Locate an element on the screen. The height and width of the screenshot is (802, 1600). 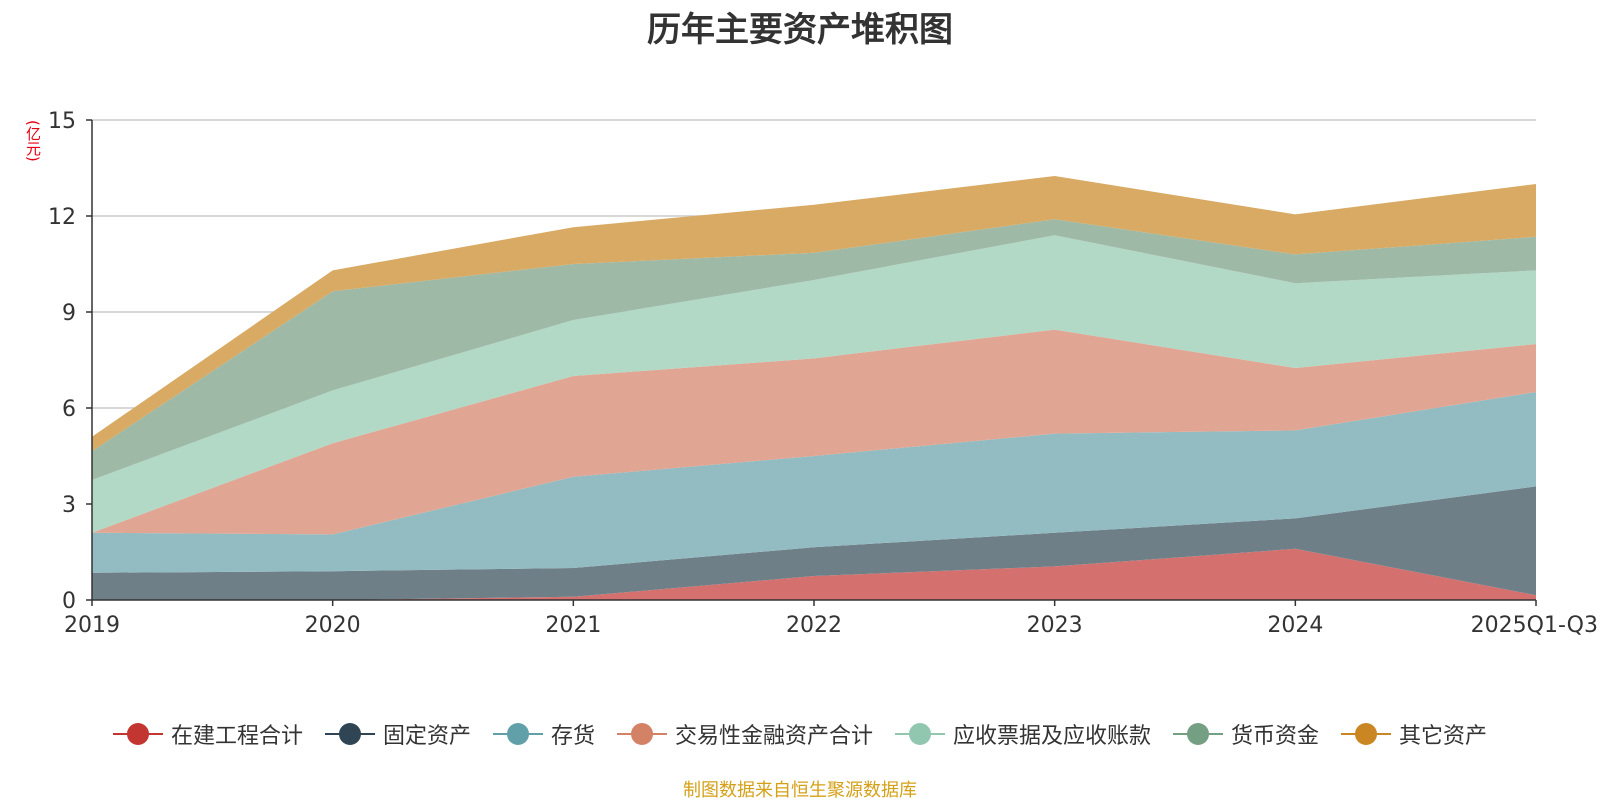
x-tick-label: 2024 is located at coordinates (1295, 625).